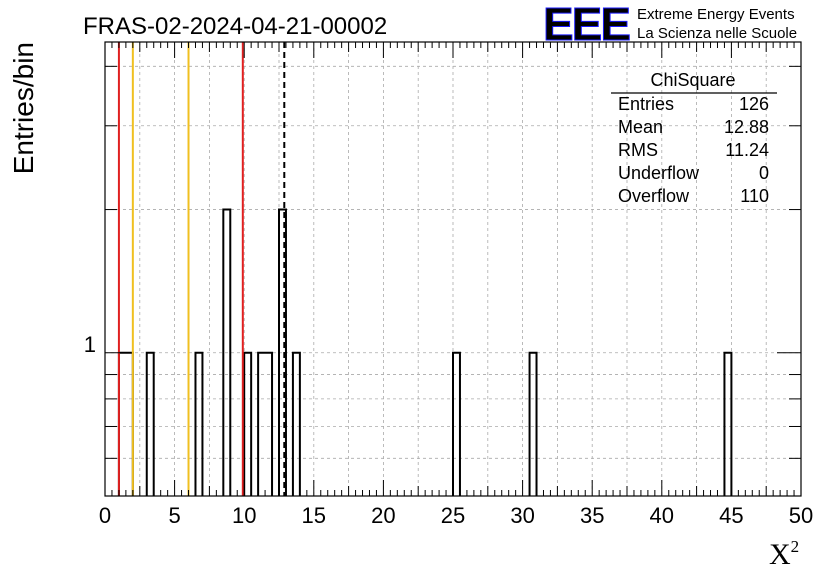 The image size is (836, 572). Describe the element at coordinates (659, 173) in the screenshot. I see `stats-row-label: Underflow` at that location.